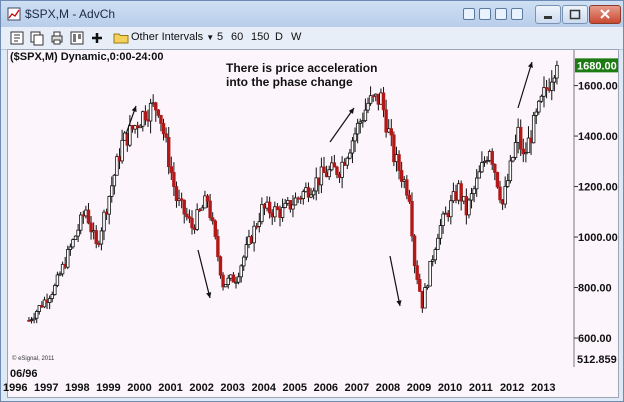  I want to click on print-icon, so click(57, 38).